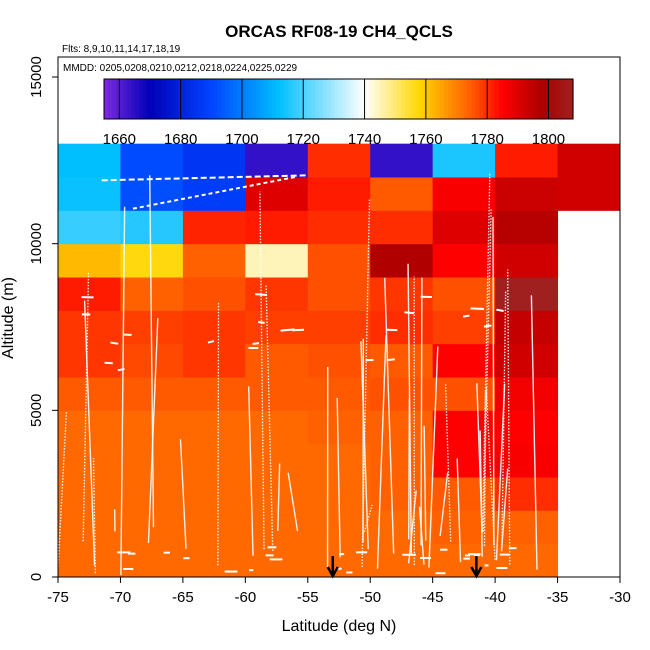  I want to click on colorbar-tick-label: 1740, so click(364, 139).